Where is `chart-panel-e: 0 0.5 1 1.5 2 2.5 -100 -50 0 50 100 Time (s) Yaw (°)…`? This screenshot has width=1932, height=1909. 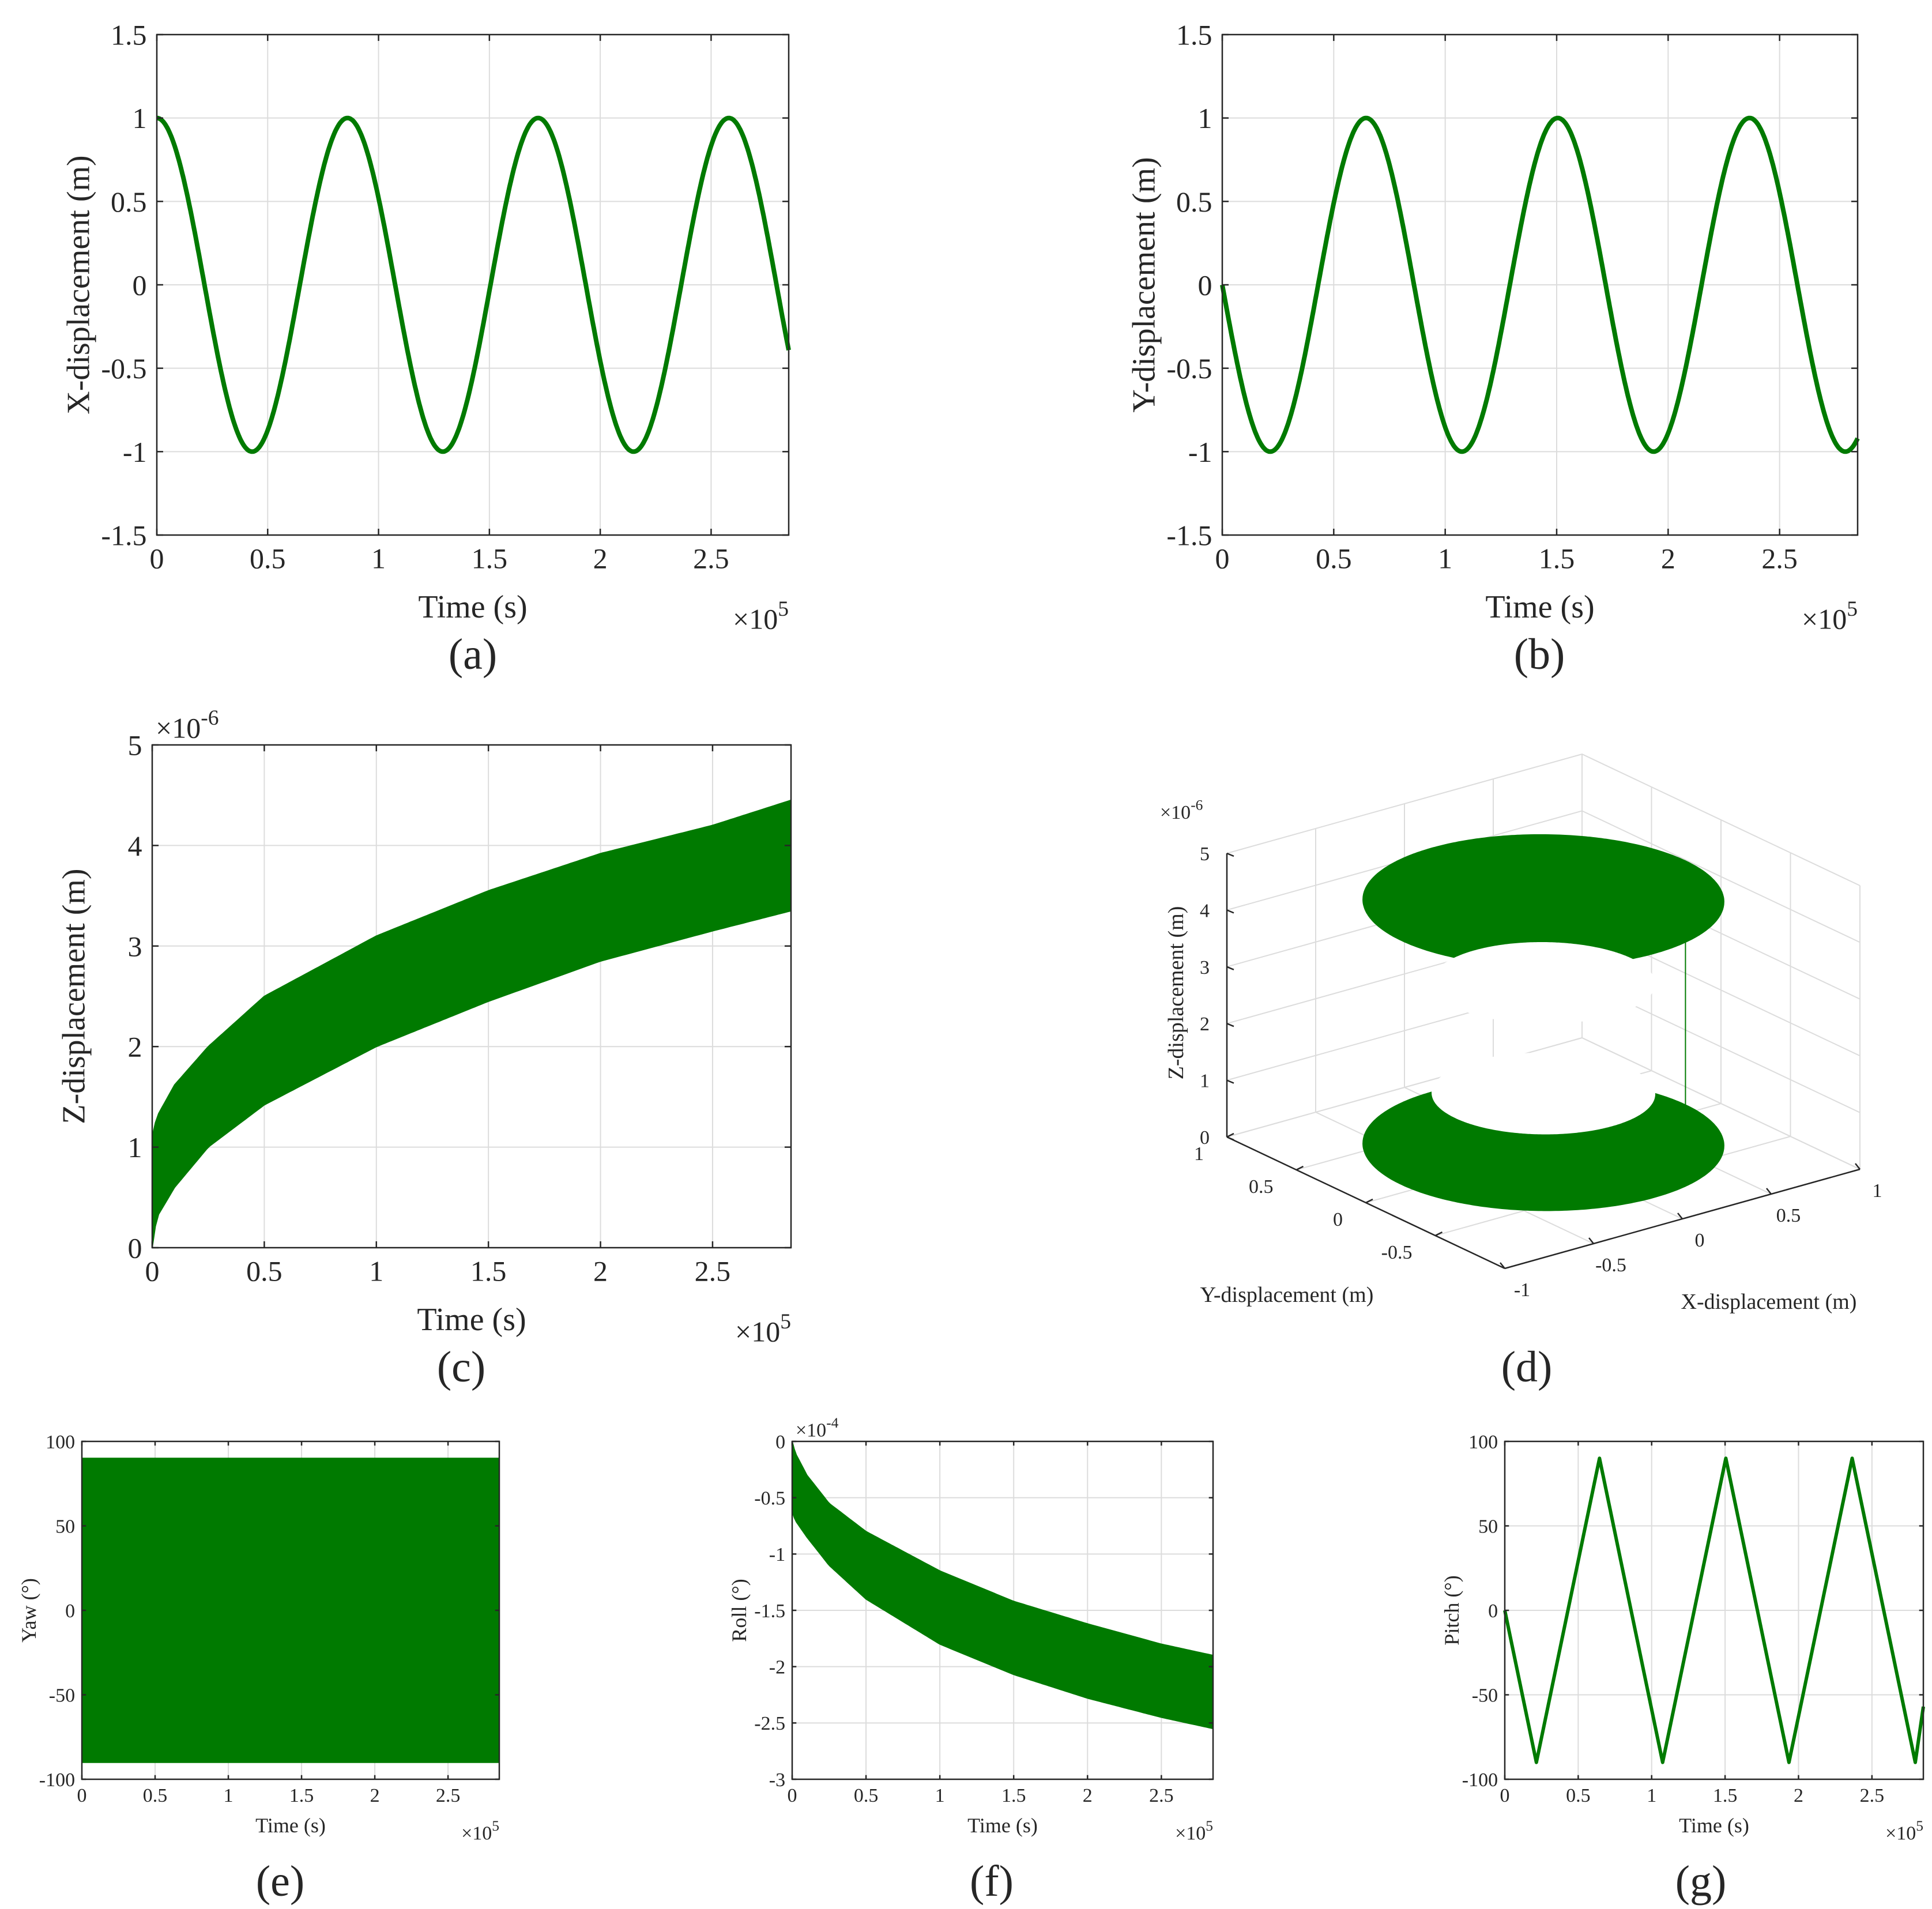 chart-panel-e: 0 0.5 1 1.5 2 2.5 -100 -50 0 50 100 Time (s) Yaw (°)… is located at coordinates (258, 1669).